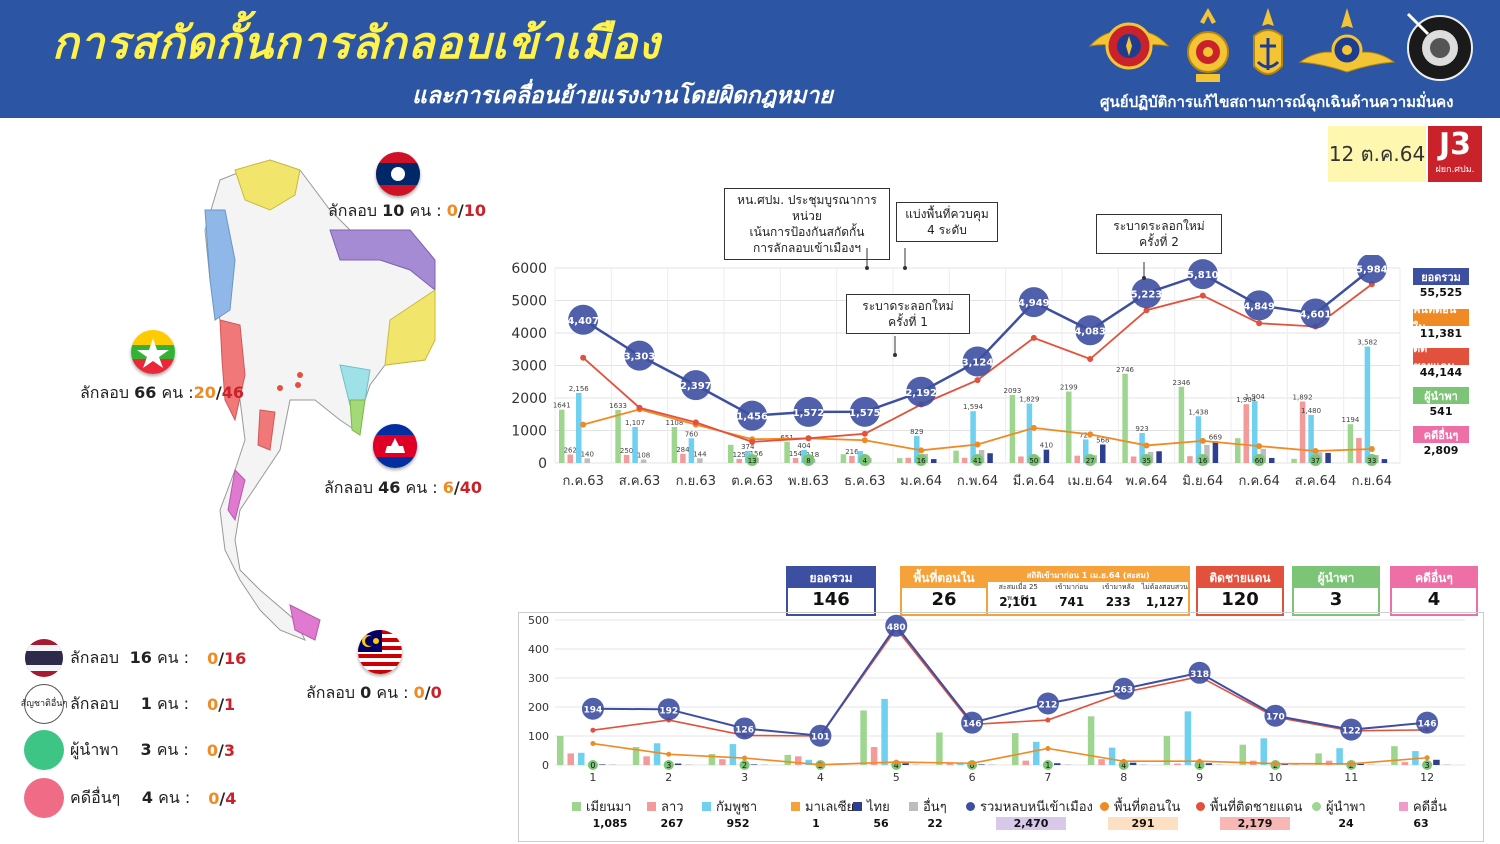 The width and height of the screenshot is (1500, 844). I want to click on total-point-label: 126, so click(744, 730).